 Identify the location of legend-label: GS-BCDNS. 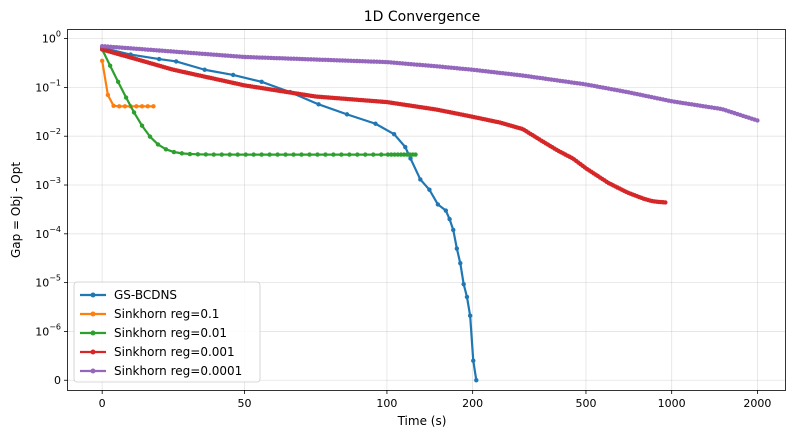
(145, 295).